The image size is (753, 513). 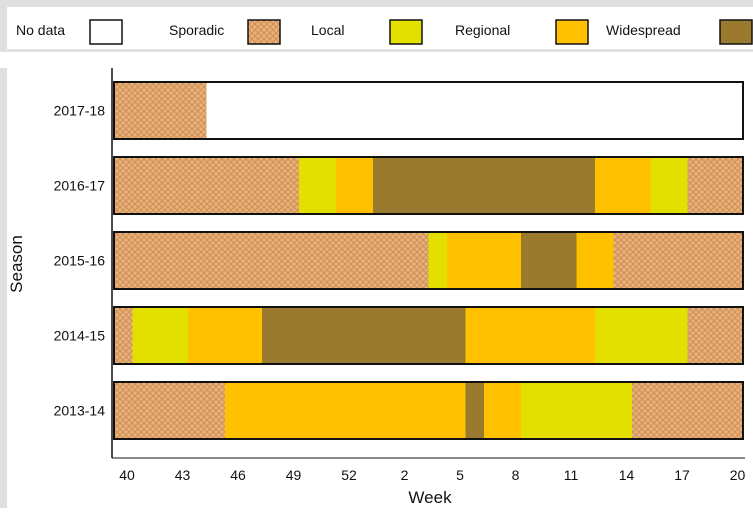 What do you see at coordinates (80, 186) in the screenshot?
I see `season-label-2016-17: 2016-17` at bounding box center [80, 186].